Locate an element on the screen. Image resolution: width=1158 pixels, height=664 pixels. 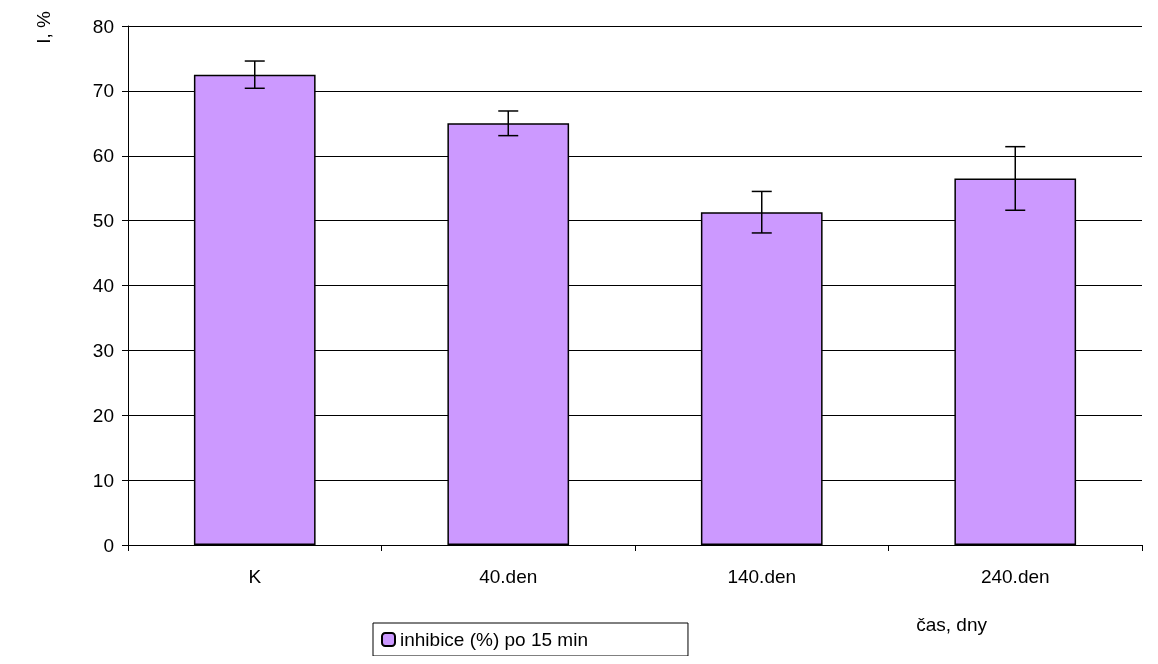
y-tick-label: 10 is located at coordinates (103, 480).